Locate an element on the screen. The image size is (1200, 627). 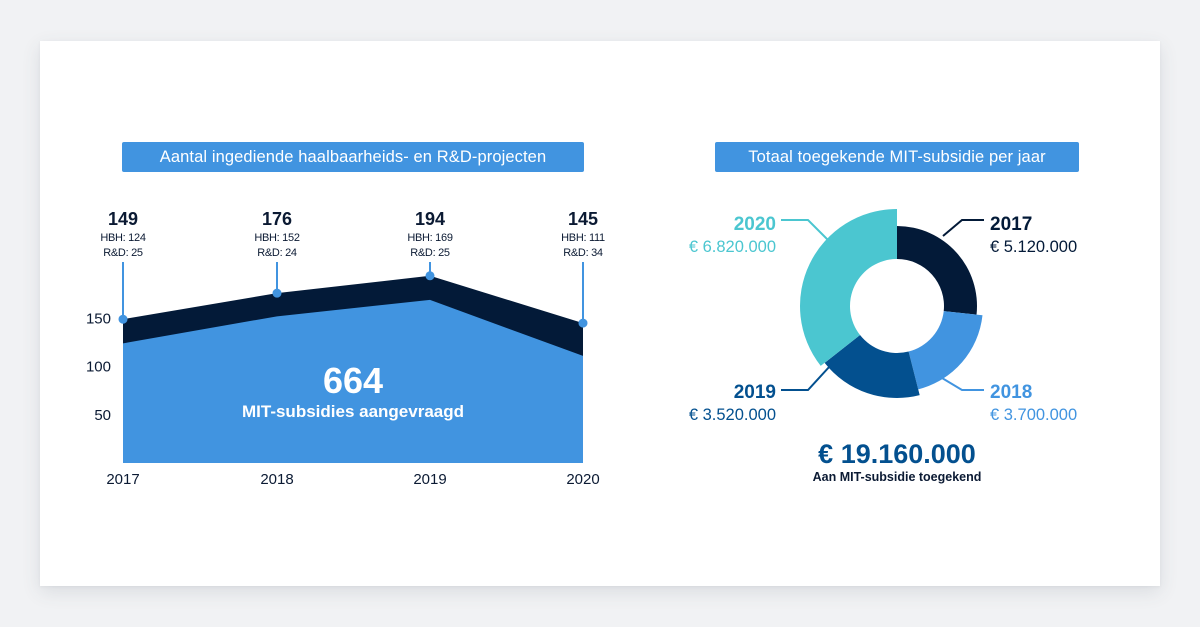
donut-year-label: 2017 is located at coordinates (1011, 224).